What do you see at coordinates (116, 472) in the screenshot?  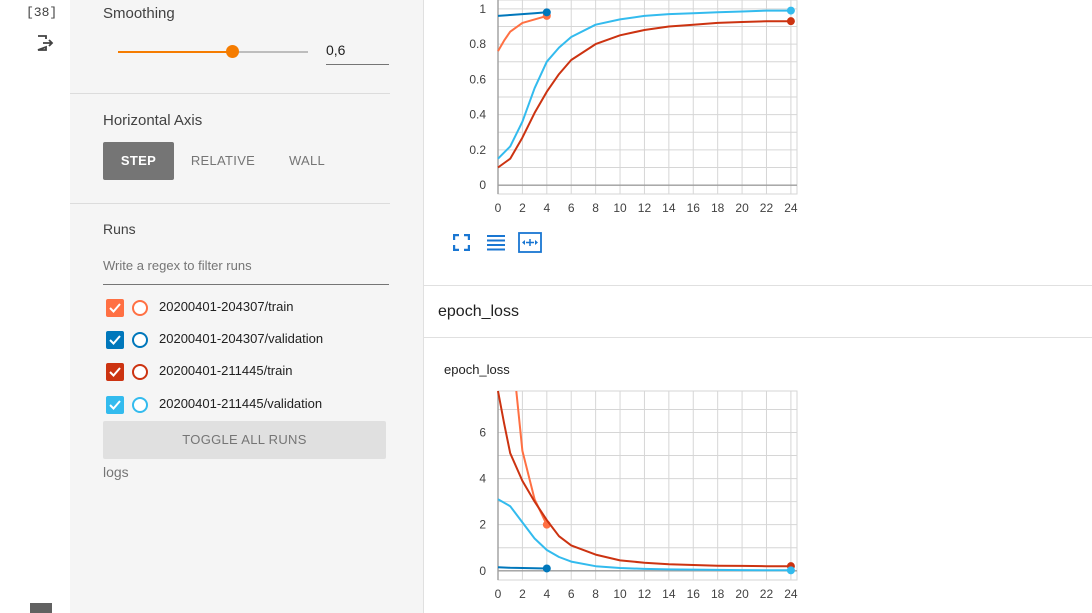 I see `logs-dir-label: logs` at bounding box center [116, 472].